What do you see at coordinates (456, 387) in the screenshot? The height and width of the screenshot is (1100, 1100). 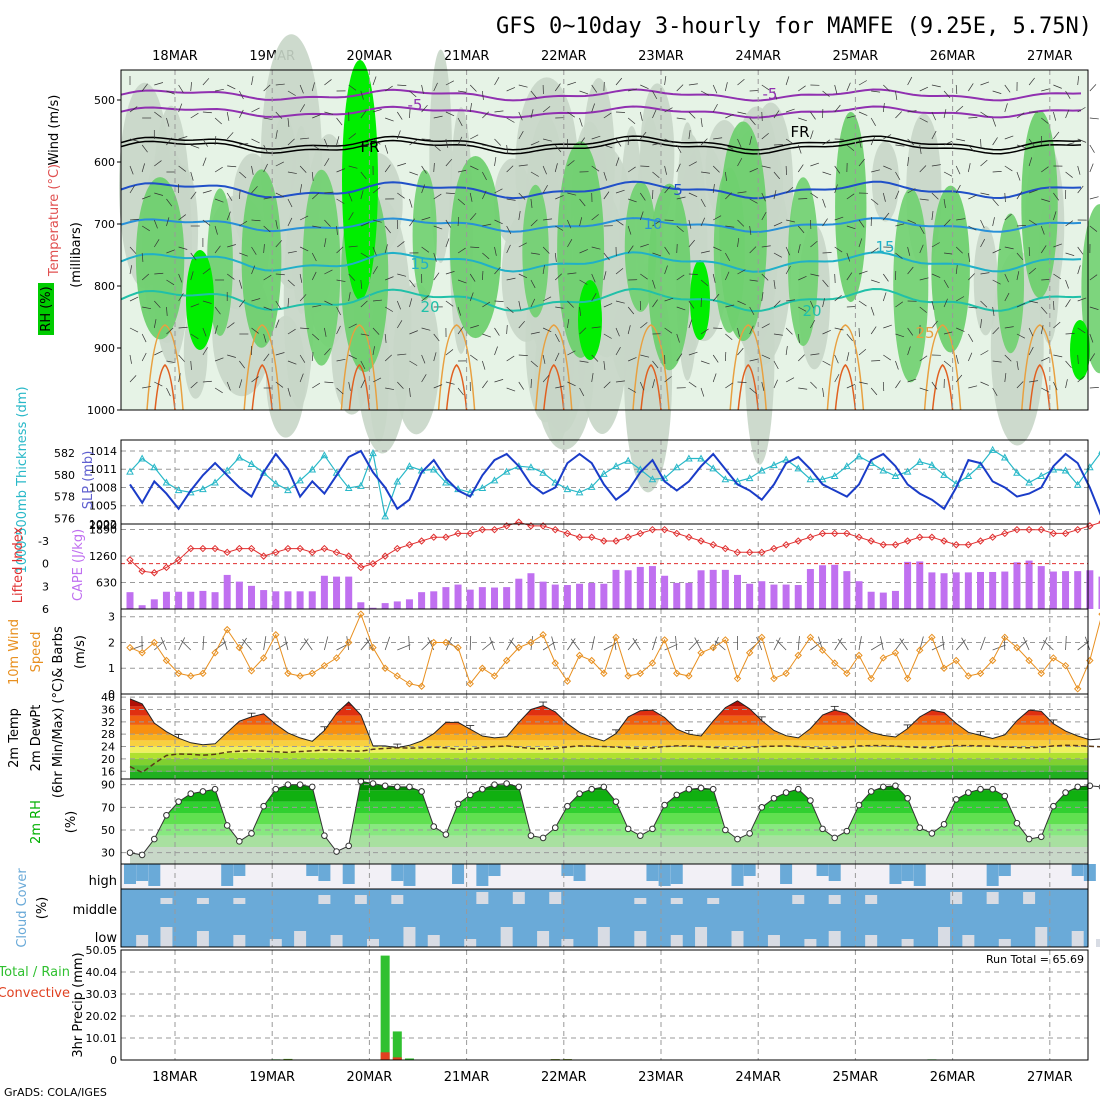 I see `temp-contour-hot` at bounding box center [456, 387].